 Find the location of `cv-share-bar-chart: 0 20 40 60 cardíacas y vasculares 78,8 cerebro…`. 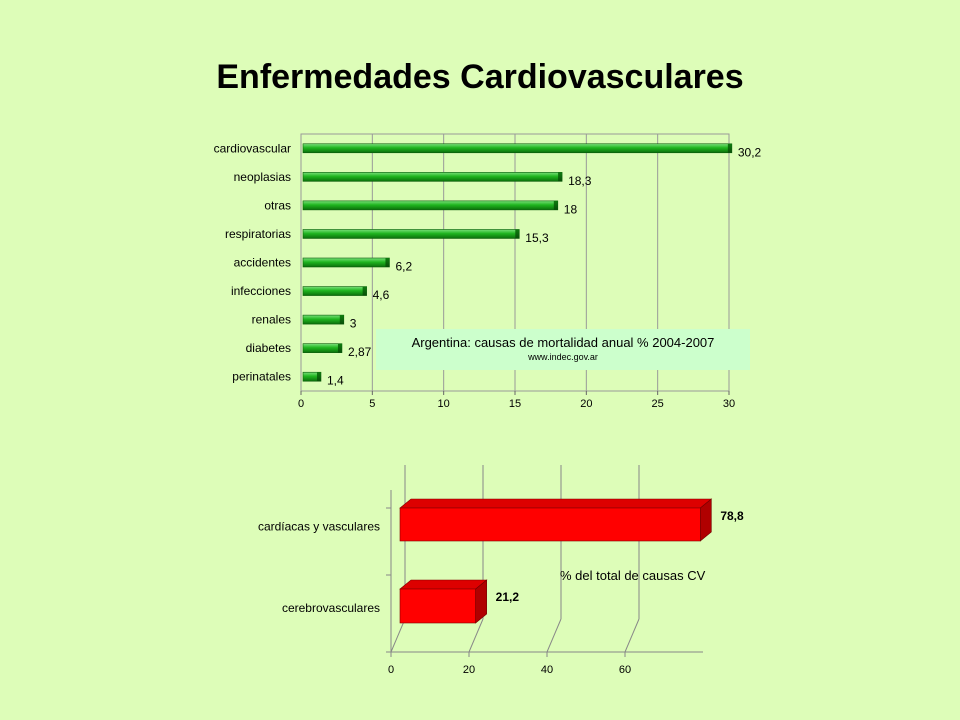

cv-share-bar-chart: 0 20 40 60 cardíacas y vasculares 78,8 cerebro… is located at coordinates (501, 570).